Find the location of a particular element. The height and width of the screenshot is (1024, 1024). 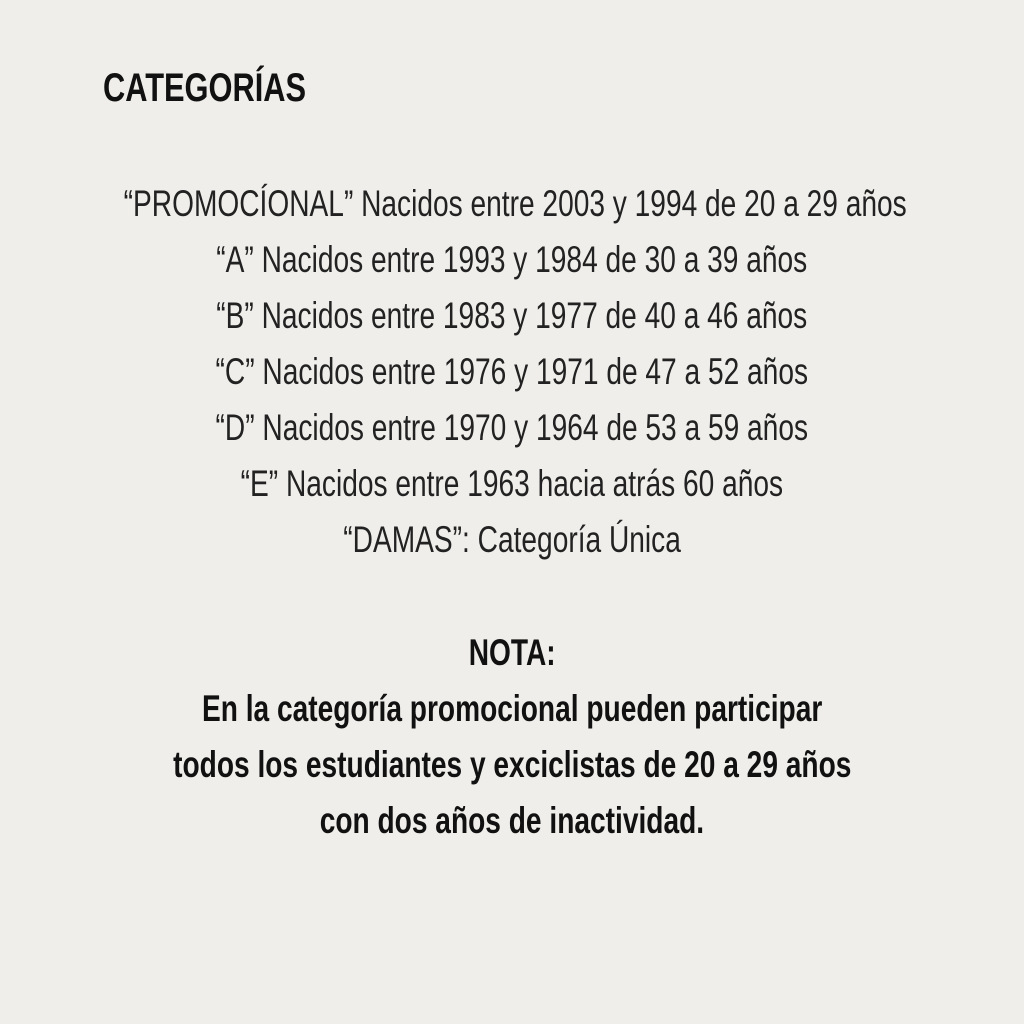

category-line: “DAMAS”: Categoría Única is located at coordinates (512, 539).